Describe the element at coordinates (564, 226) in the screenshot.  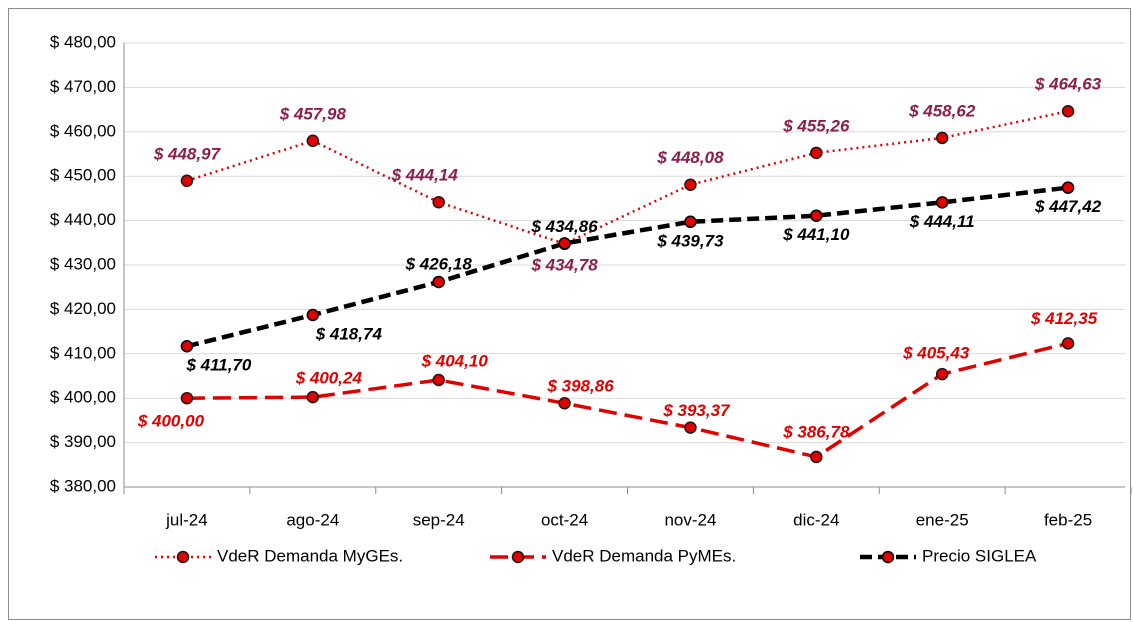
I see `data-label: $ 434,86` at that location.